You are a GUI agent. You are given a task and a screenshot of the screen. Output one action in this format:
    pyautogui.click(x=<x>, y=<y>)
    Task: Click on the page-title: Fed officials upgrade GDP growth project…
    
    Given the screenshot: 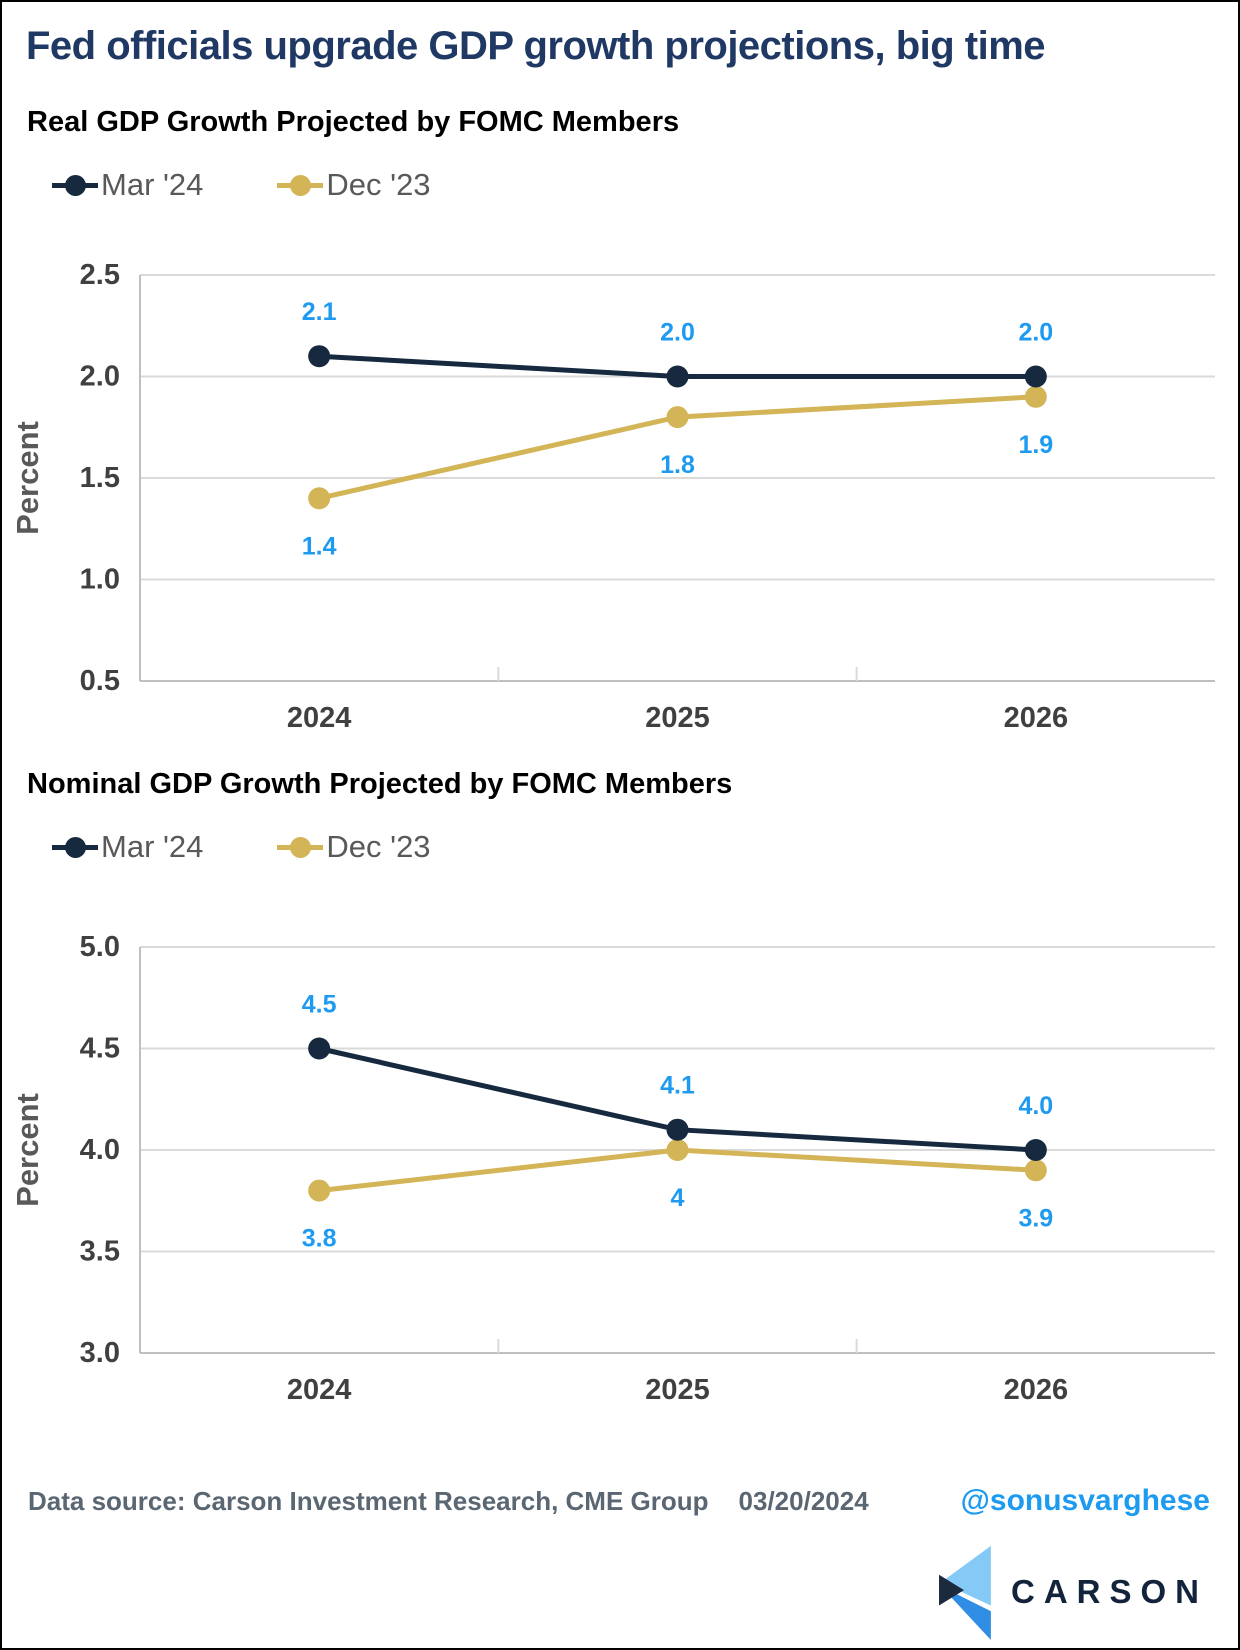 What is the action you would take?
    pyautogui.click(x=536, y=46)
    